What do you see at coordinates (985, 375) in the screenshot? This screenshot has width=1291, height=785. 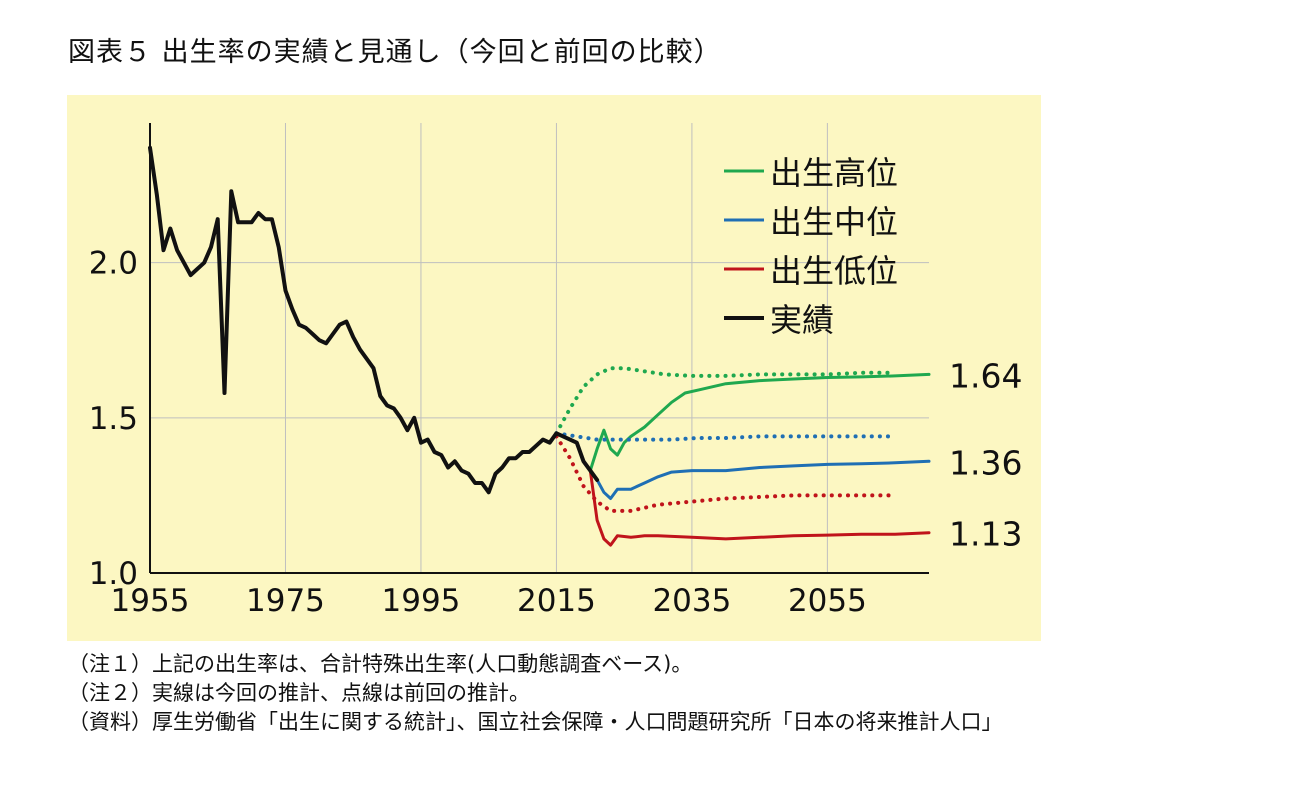 I see `end-label: 1.64` at bounding box center [985, 375].